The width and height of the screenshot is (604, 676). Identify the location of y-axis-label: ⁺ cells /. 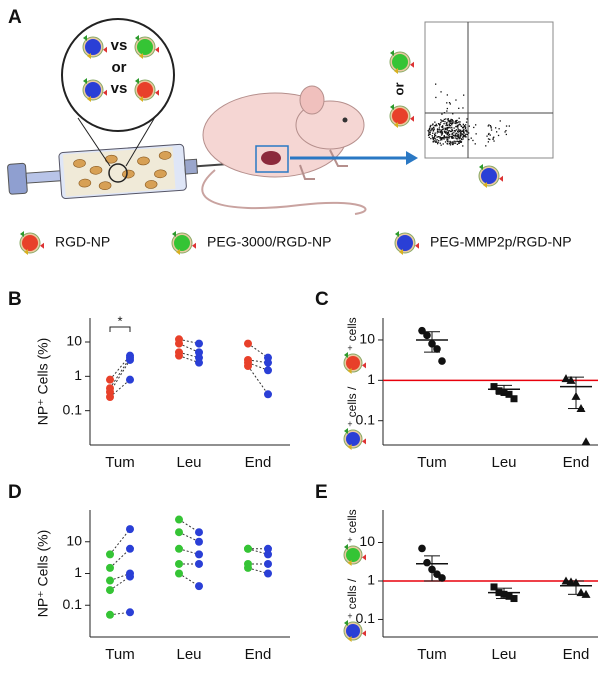
(352, 406).